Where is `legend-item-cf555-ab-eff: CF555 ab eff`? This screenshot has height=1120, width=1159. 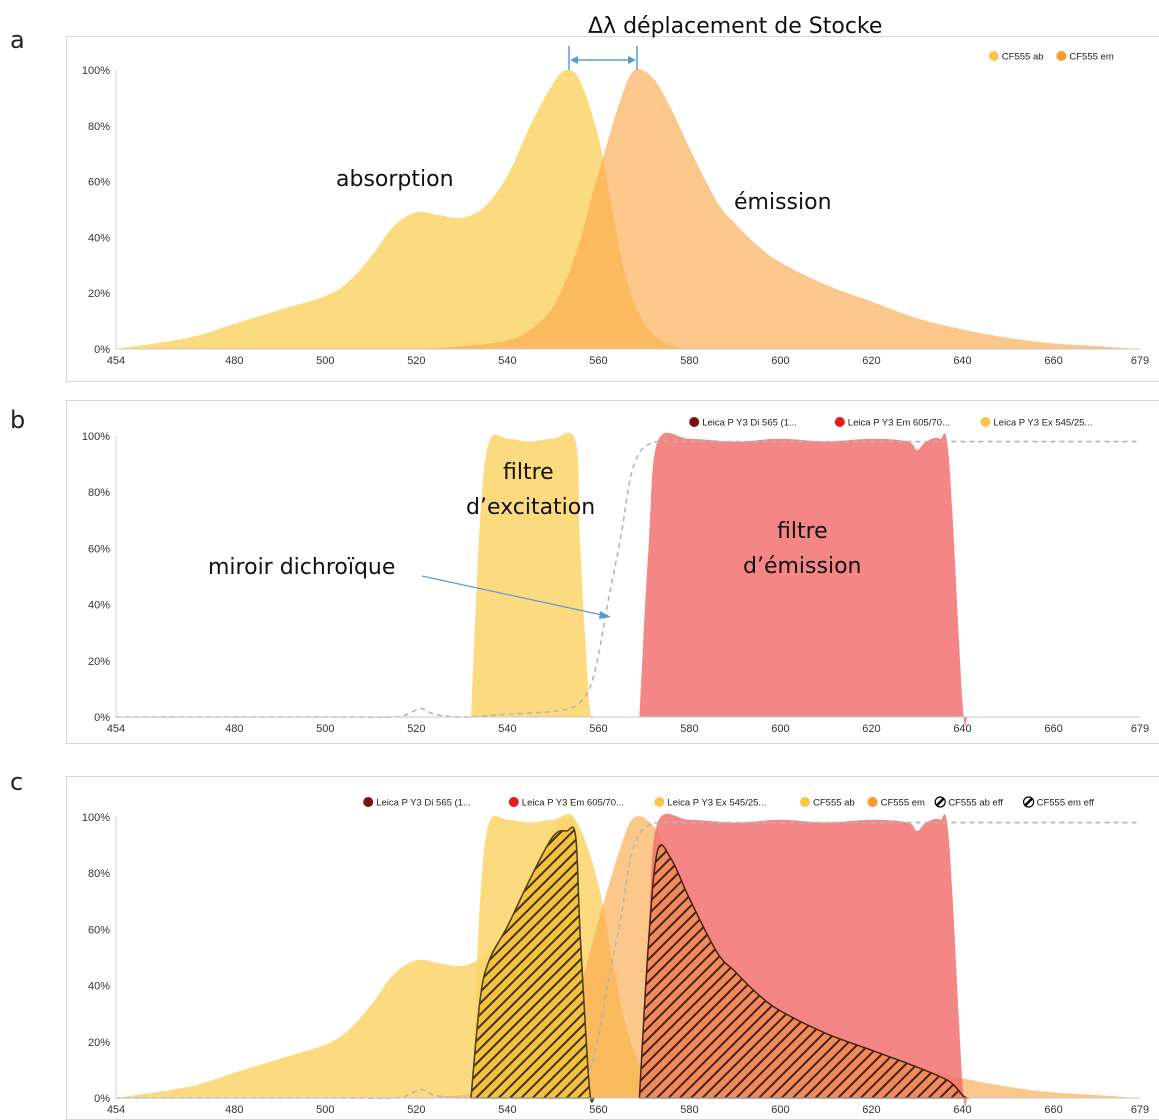
legend-item-cf555-ab-eff: CF555 ab eff is located at coordinates (968, 802).